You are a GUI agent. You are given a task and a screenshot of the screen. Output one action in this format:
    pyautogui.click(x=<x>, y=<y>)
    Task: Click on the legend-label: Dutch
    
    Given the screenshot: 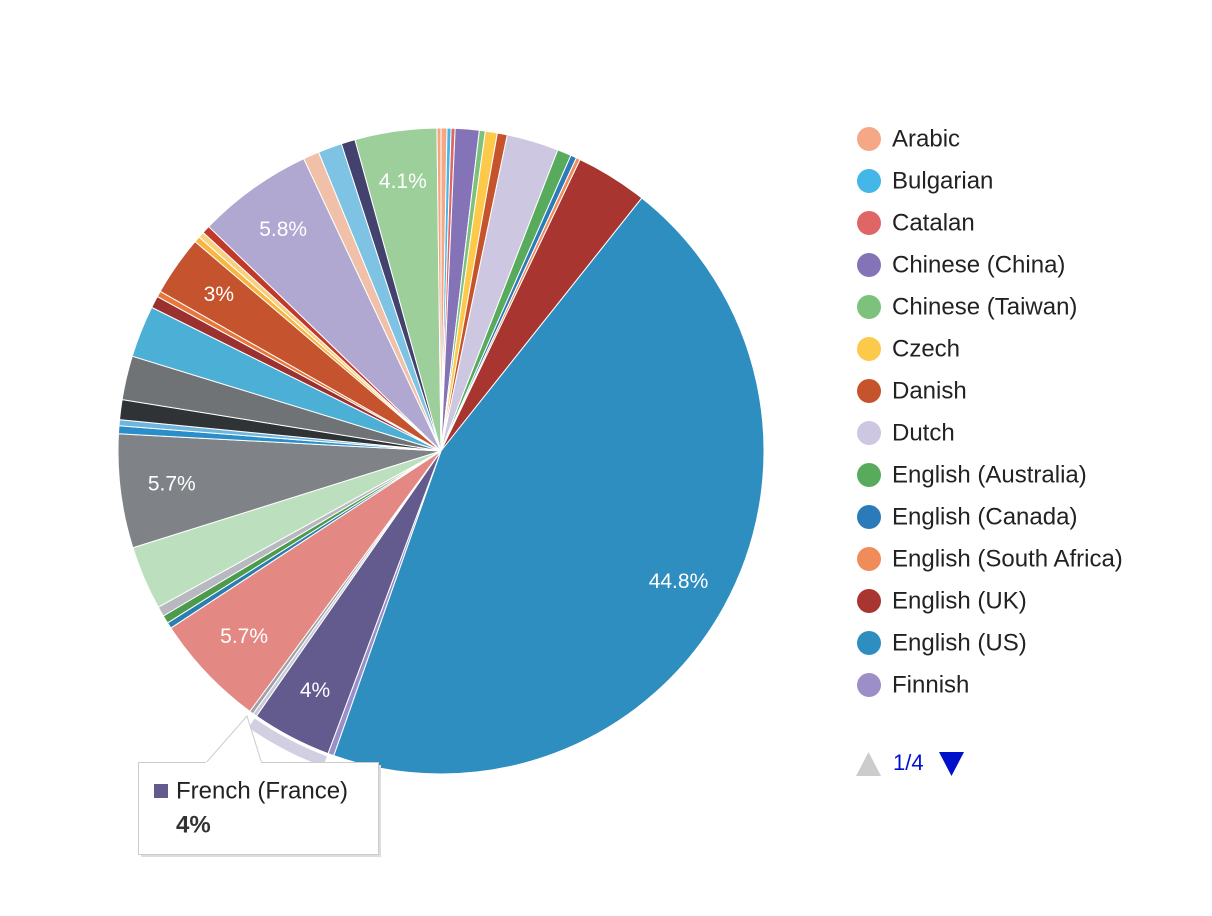 What is the action you would take?
    pyautogui.click(x=923, y=432)
    